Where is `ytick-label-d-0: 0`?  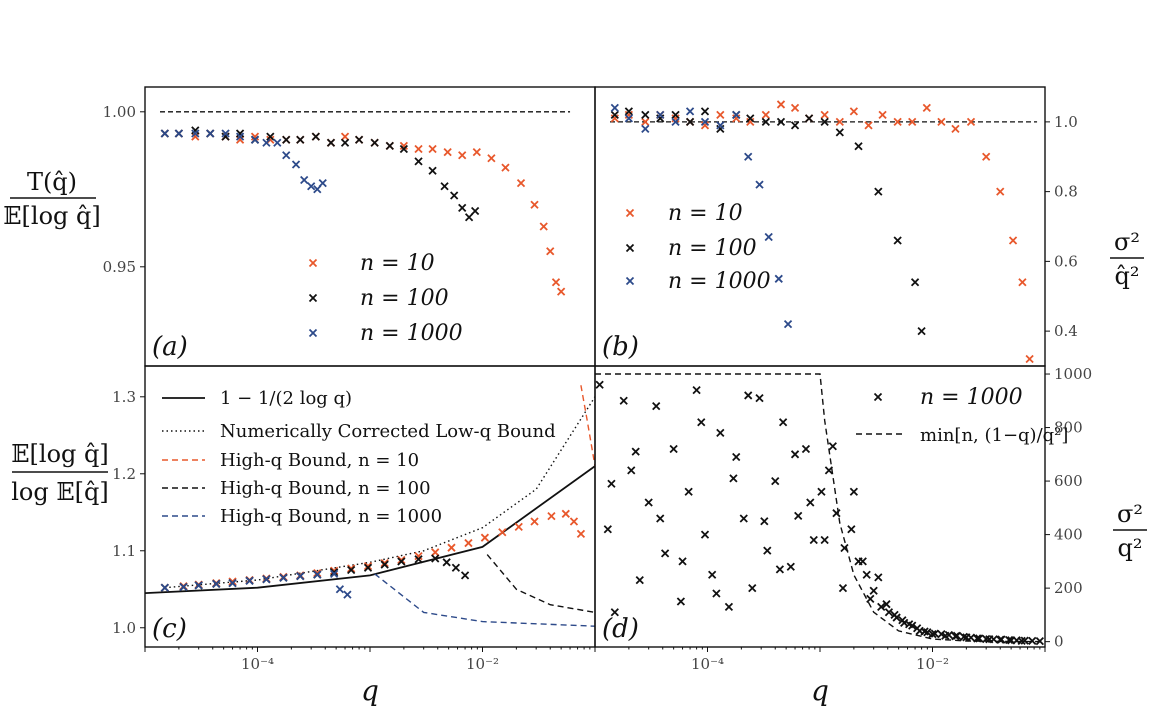 ytick-label-d-0: 0 is located at coordinates (1059, 642).